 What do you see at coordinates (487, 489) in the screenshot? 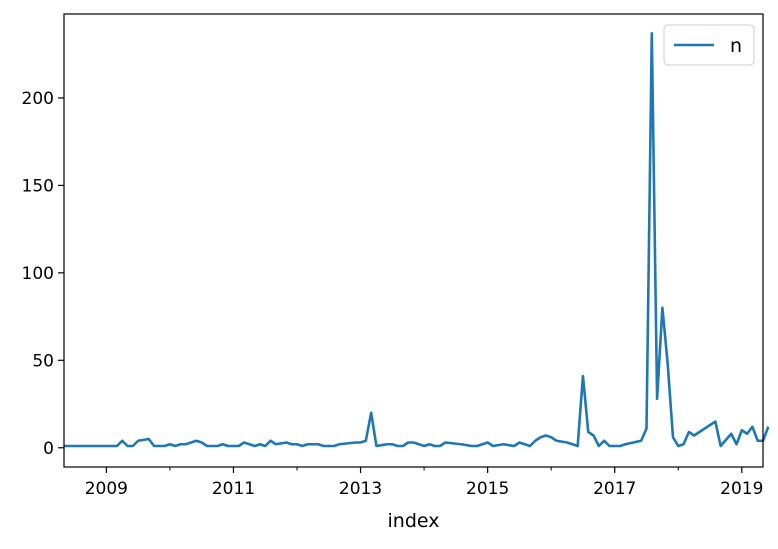
I see `x-tick-label-3: 2015` at bounding box center [487, 489].